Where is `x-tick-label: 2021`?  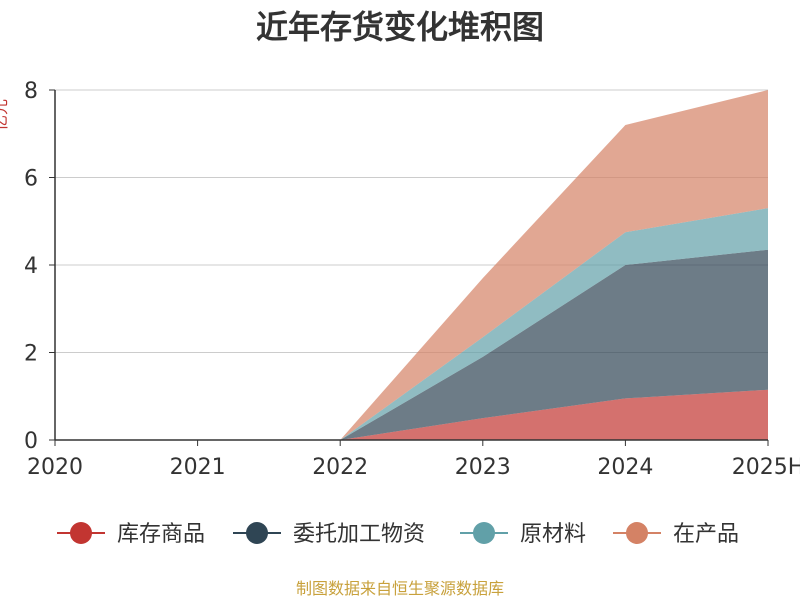 x-tick-label: 2021 is located at coordinates (198, 467).